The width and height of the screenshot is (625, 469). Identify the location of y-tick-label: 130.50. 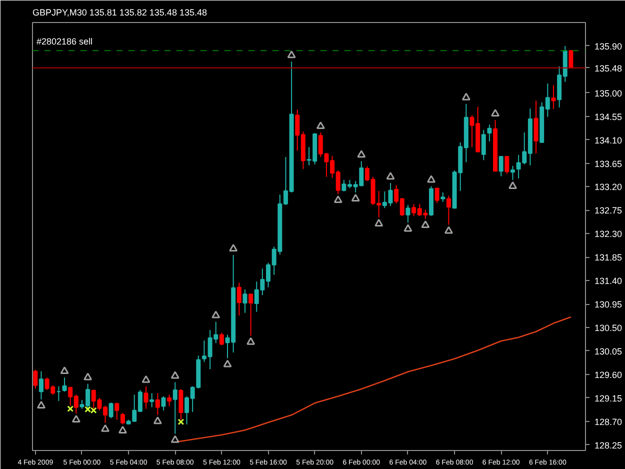
(608, 327).